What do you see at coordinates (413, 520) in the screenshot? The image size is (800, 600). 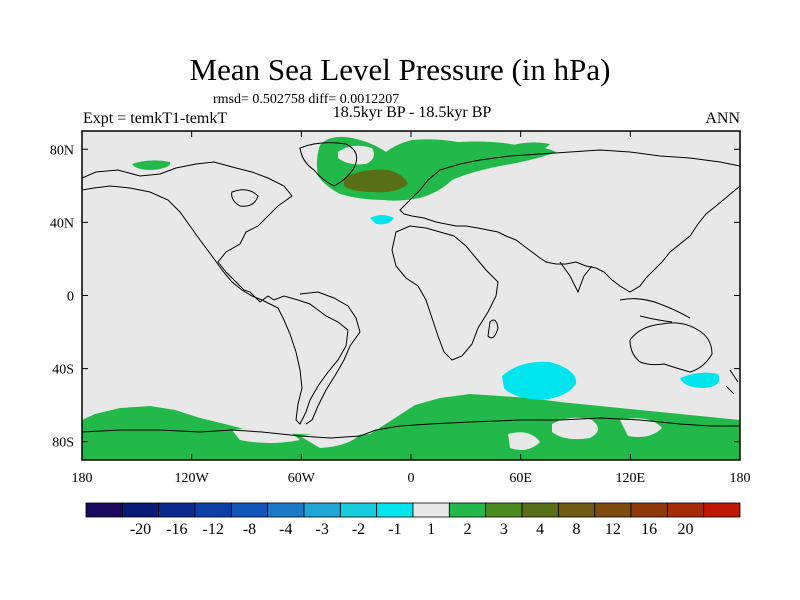 I see `colorbar: -20 -16 -12 -8 -4 -3 -2 -1 1 2 3 4 8 12 16 20` at bounding box center [413, 520].